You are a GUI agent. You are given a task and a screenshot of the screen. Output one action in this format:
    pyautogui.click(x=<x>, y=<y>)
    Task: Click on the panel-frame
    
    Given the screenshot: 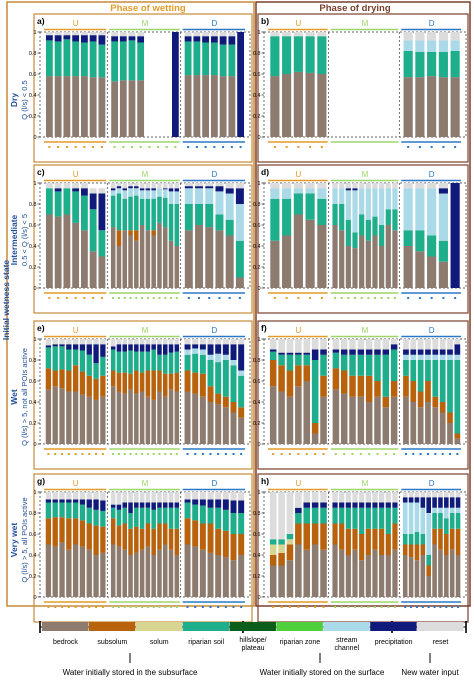 What is the action you would take?
    pyautogui.click(x=143, y=239)
    